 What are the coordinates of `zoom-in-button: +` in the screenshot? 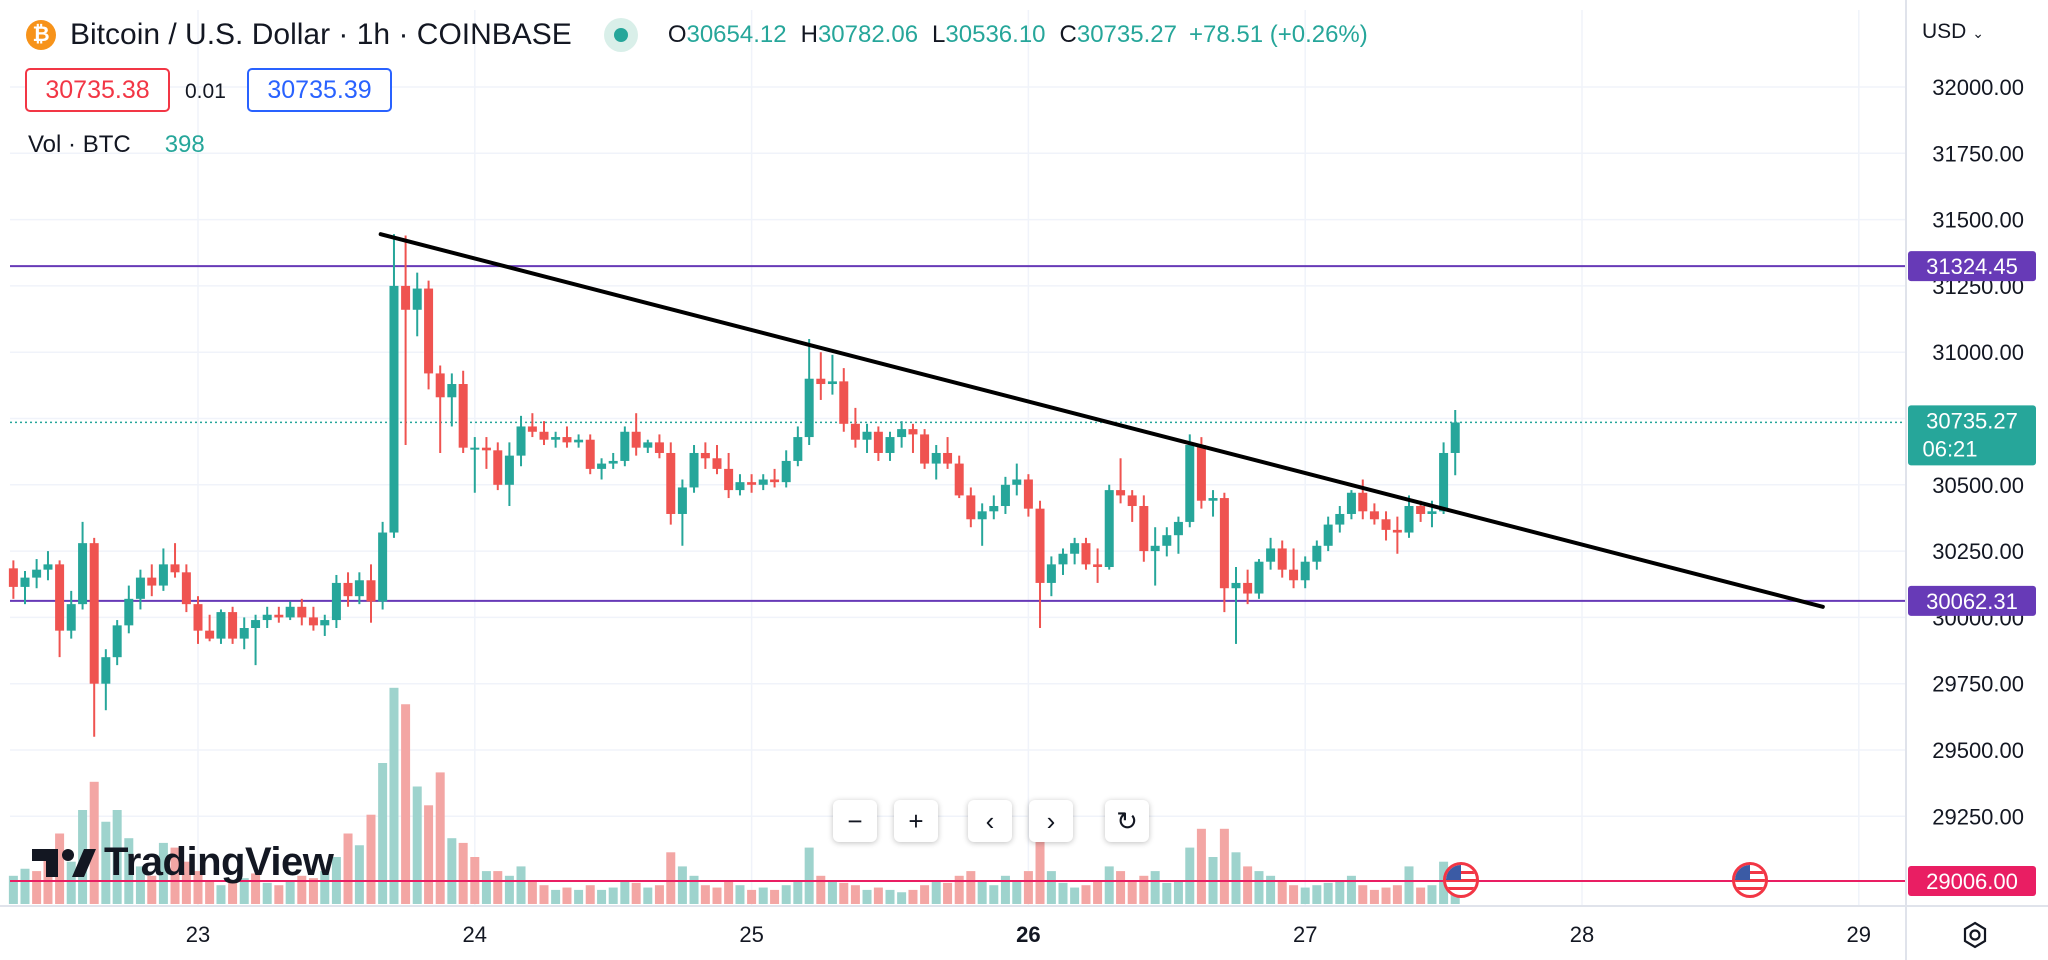 It's located at (916, 821).